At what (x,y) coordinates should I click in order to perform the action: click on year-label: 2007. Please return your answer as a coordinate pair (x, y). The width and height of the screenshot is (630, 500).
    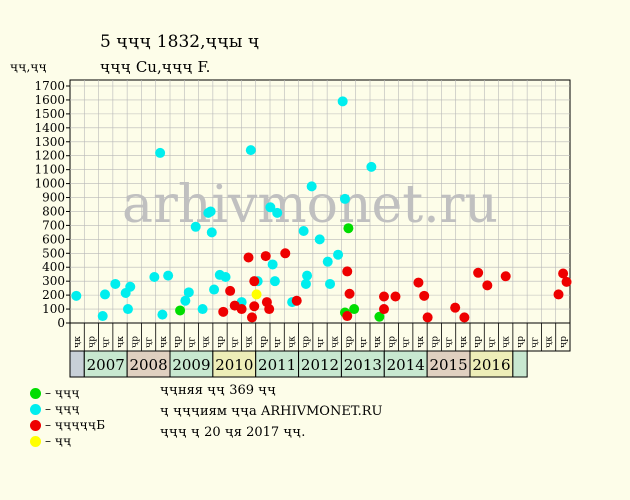
    Looking at the image, I should click on (106, 365).